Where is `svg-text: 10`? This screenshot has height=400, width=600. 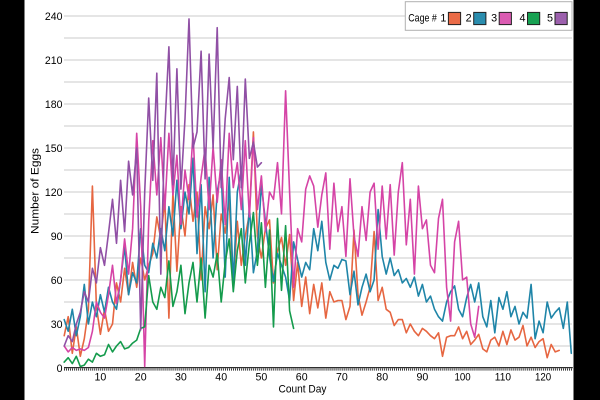 svg-text: 10 is located at coordinates (101, 377).